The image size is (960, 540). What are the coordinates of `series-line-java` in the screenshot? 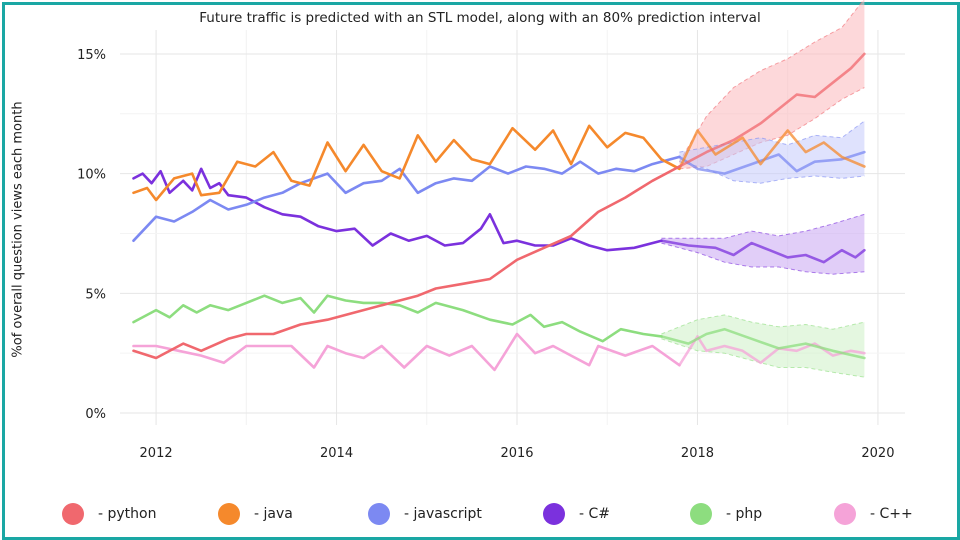 It's located at (406, 163).